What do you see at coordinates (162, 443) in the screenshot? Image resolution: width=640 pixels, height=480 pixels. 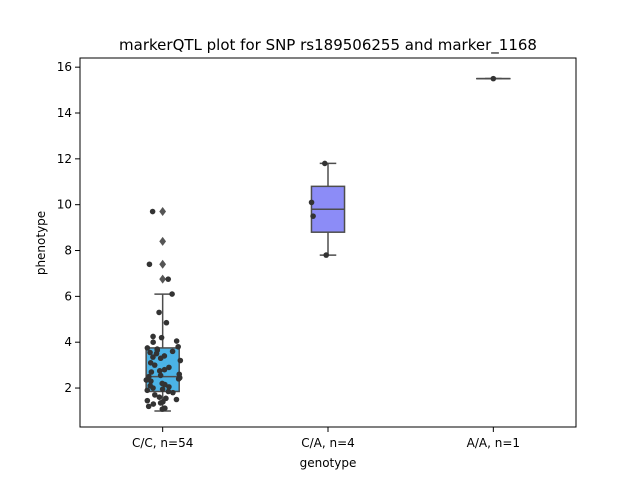 I see `x-tick-label: C/C, n=54` at bounding box center [162, 443].